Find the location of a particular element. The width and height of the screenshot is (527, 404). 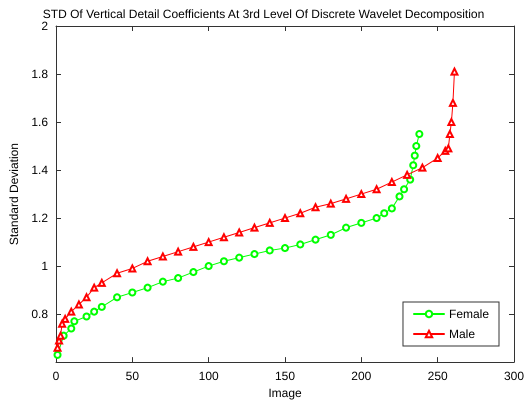

legend-label: Male is located at coordinates (462, 334).